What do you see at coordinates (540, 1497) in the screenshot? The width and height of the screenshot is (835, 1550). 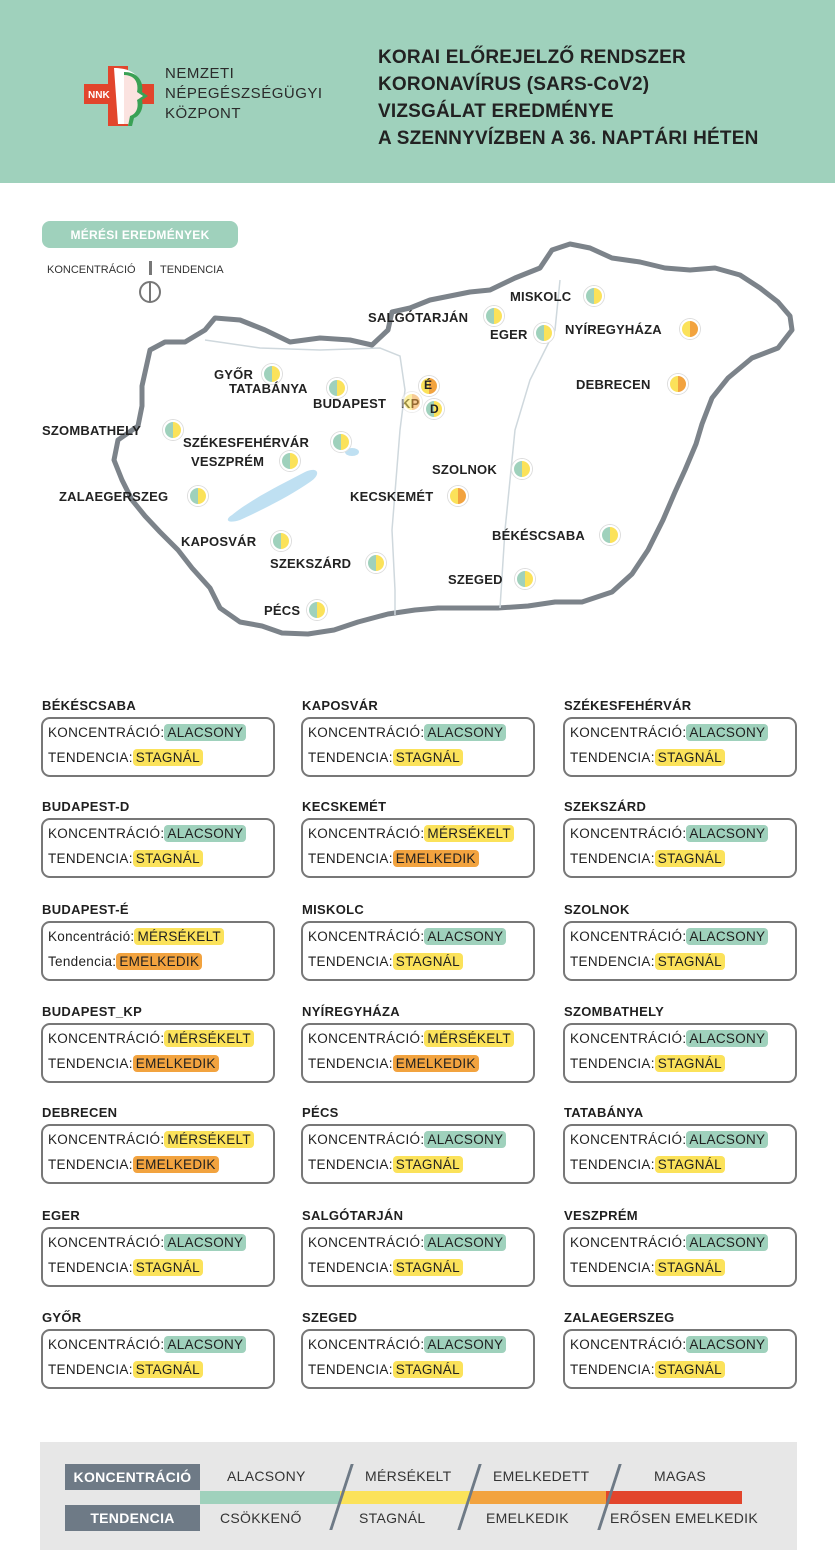 I see `legend-strip-orange` at bounding box center [540, 1497].